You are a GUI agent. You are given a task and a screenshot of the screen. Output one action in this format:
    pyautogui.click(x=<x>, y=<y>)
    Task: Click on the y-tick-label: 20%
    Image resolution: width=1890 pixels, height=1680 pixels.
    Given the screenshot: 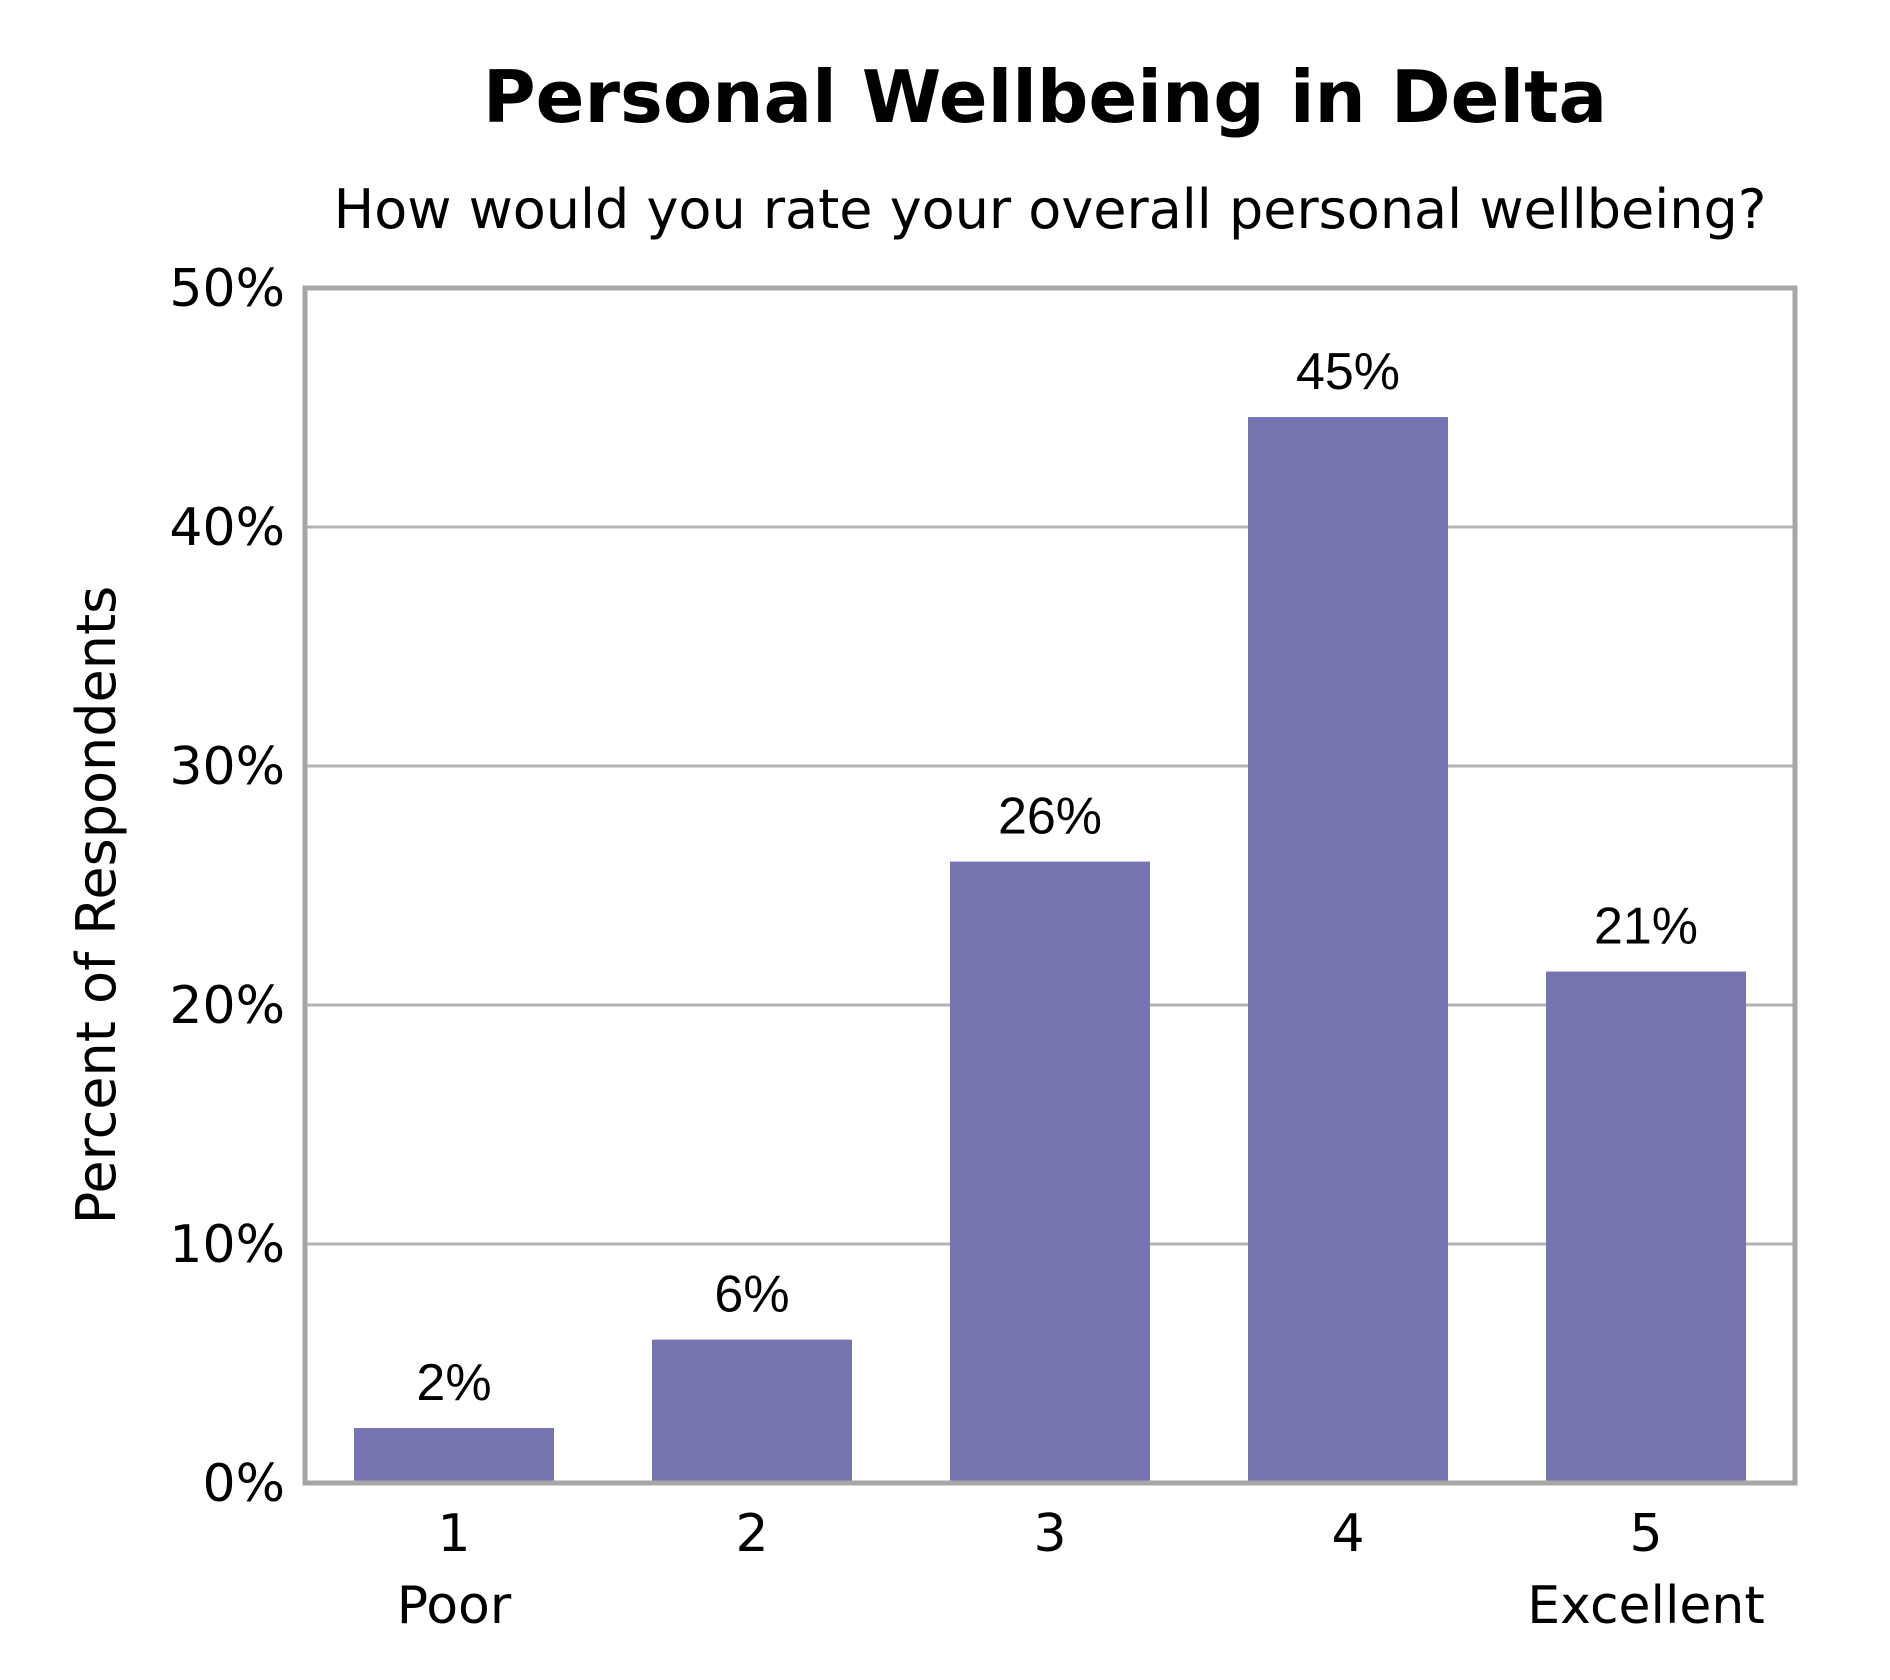 What is the action you would take?
    pyautogui.click(x=227, y=1006)
    